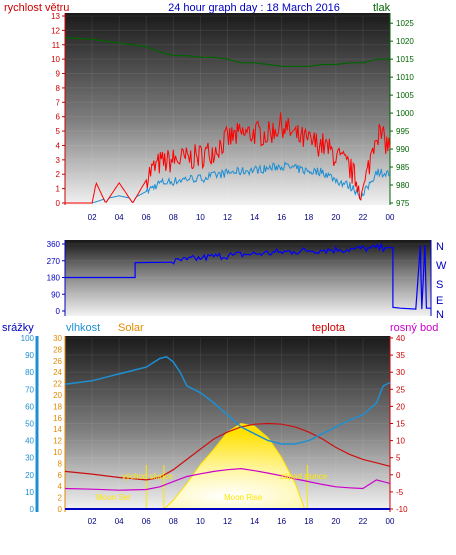 This screenshot has width=456, height=555. What do you see at coordinates (439, 301) in the screenshot?
I see `compass-label: E` at bounding box center [439, 301].